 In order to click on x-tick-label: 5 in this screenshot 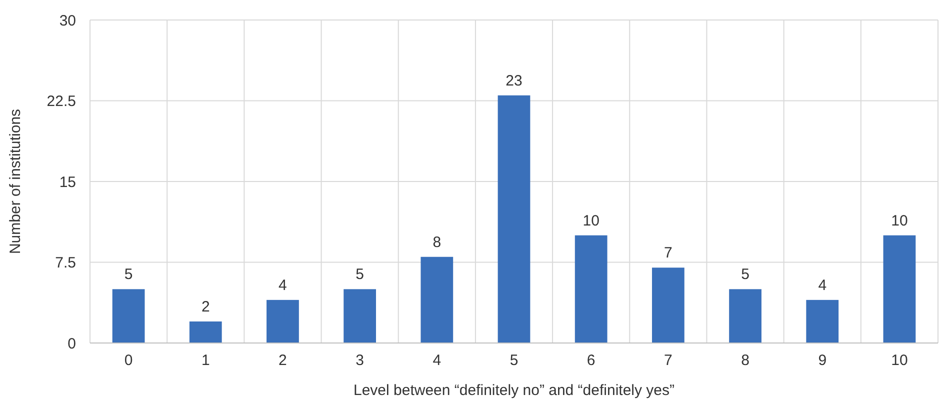, I will do `click(514, 360)`.